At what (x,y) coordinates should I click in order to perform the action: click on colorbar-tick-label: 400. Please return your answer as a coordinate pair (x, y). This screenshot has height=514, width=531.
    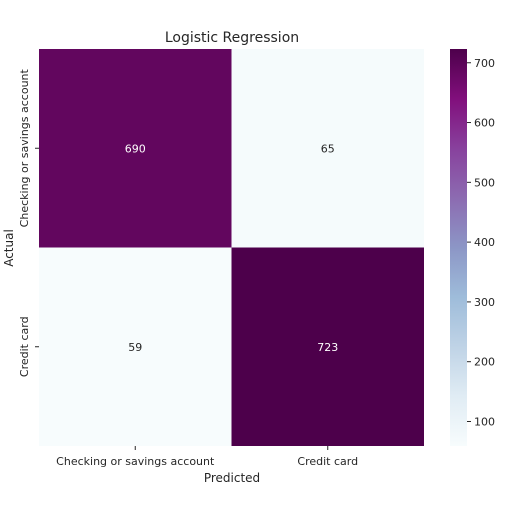
    Looking at the image, I should click on (484, 242).